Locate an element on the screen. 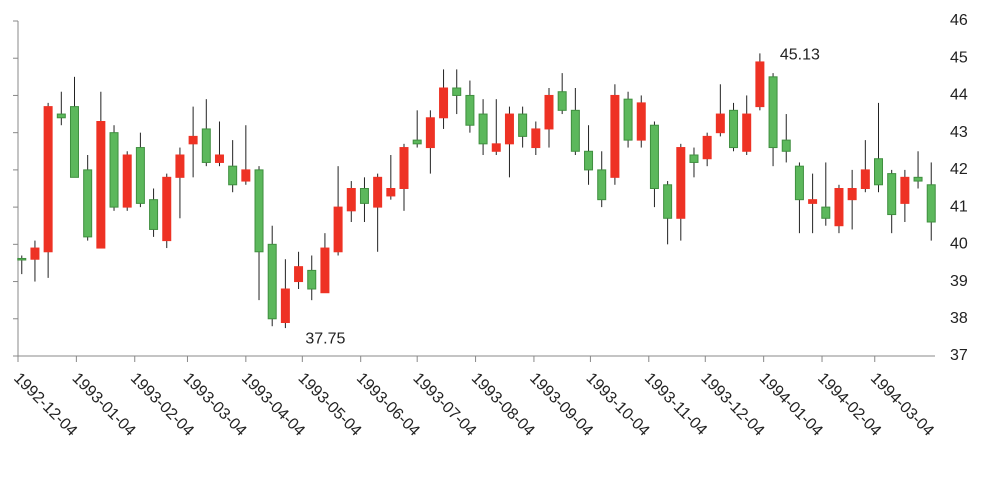  annotation: 37.75 is located at coordinates (325, 338).